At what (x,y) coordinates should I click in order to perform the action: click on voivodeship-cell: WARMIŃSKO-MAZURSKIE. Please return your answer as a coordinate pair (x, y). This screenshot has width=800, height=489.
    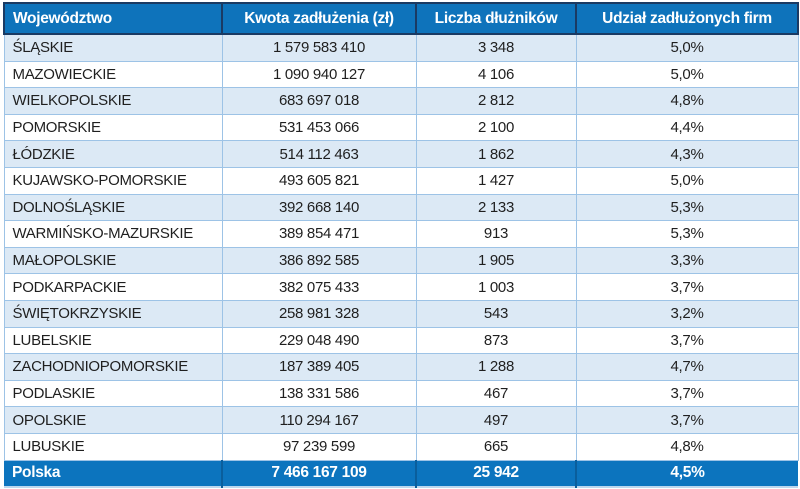
    Looking at the image, I should click on (113, 234).